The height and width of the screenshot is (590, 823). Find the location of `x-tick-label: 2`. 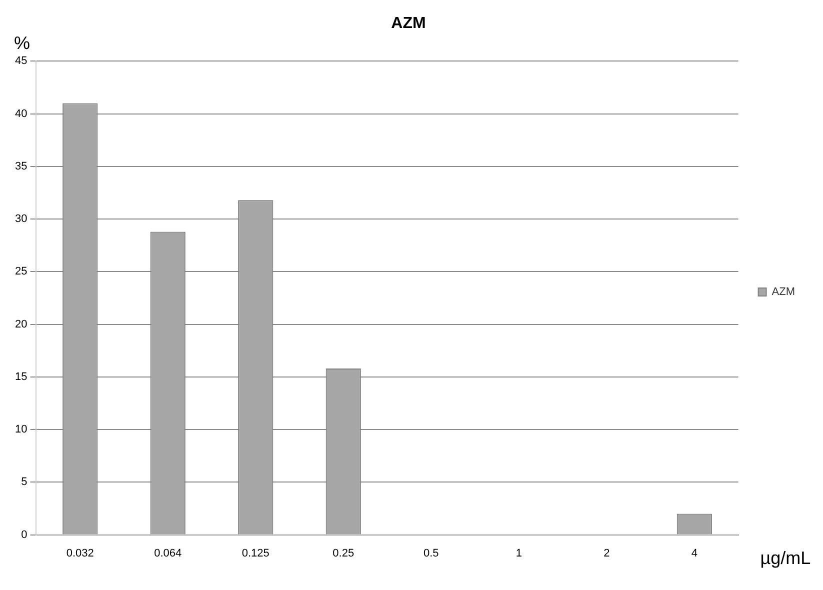

x-tick-label: 2 is located at coordinates (607, 553).